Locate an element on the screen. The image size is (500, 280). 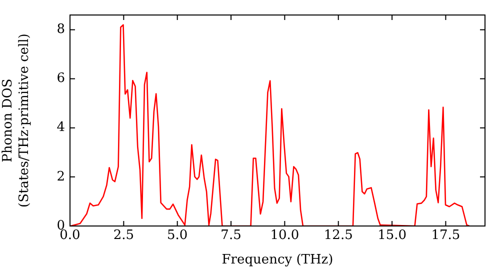
x-tick-label: 12.5 is located at coordinates (338, 236).